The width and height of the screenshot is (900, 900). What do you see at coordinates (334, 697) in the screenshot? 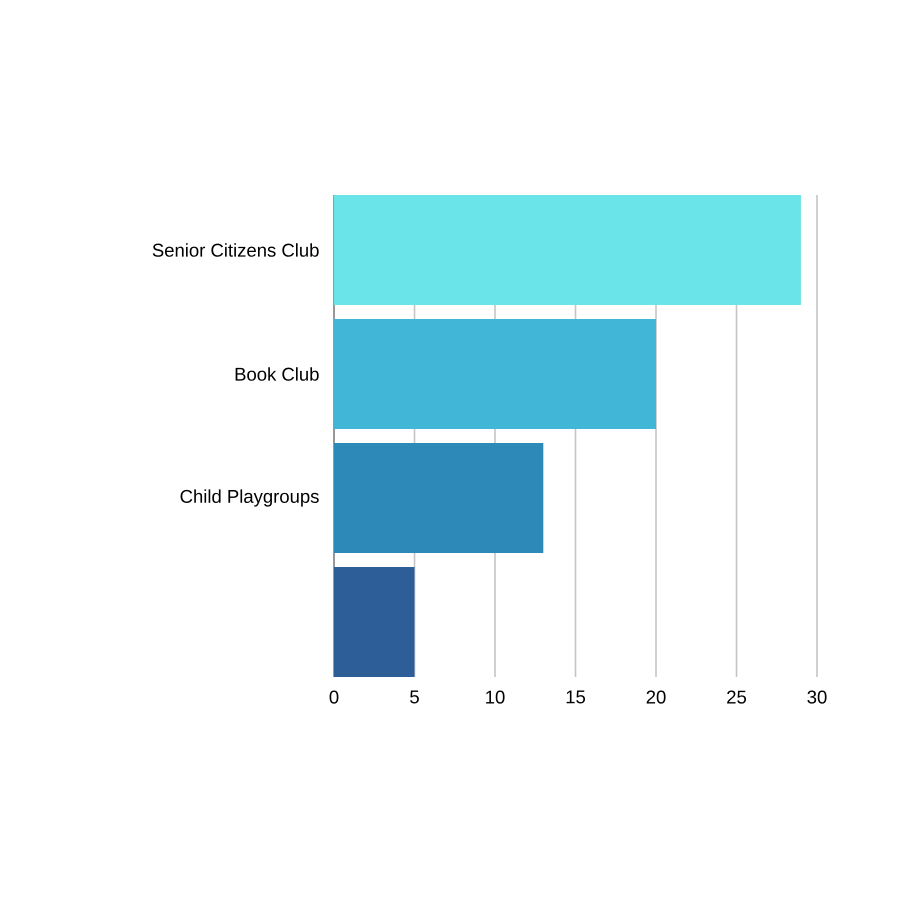
I see `x-tick-label: 0` at bounding box center [334, 697].